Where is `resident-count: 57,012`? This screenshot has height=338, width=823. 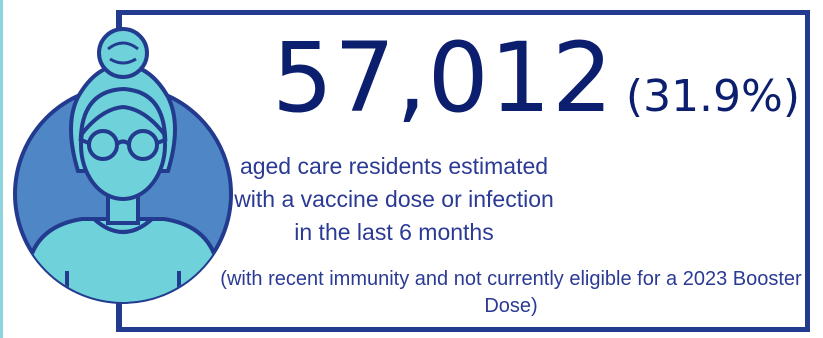
resident-count: 57,012 is located at coordinates (443, 78).